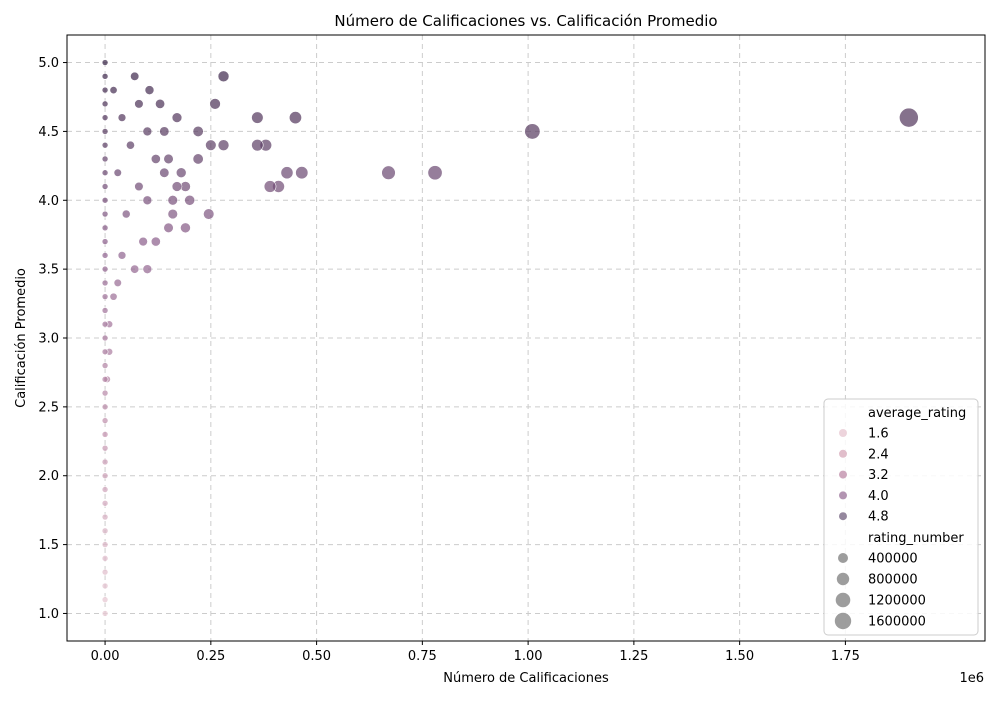 The width and height of the screenshot is (1000, 704). What do you see at coordinates (739, 656) in the screenshot?
I see `x-tick-label: 1.50` at bounding box center [739, 656].